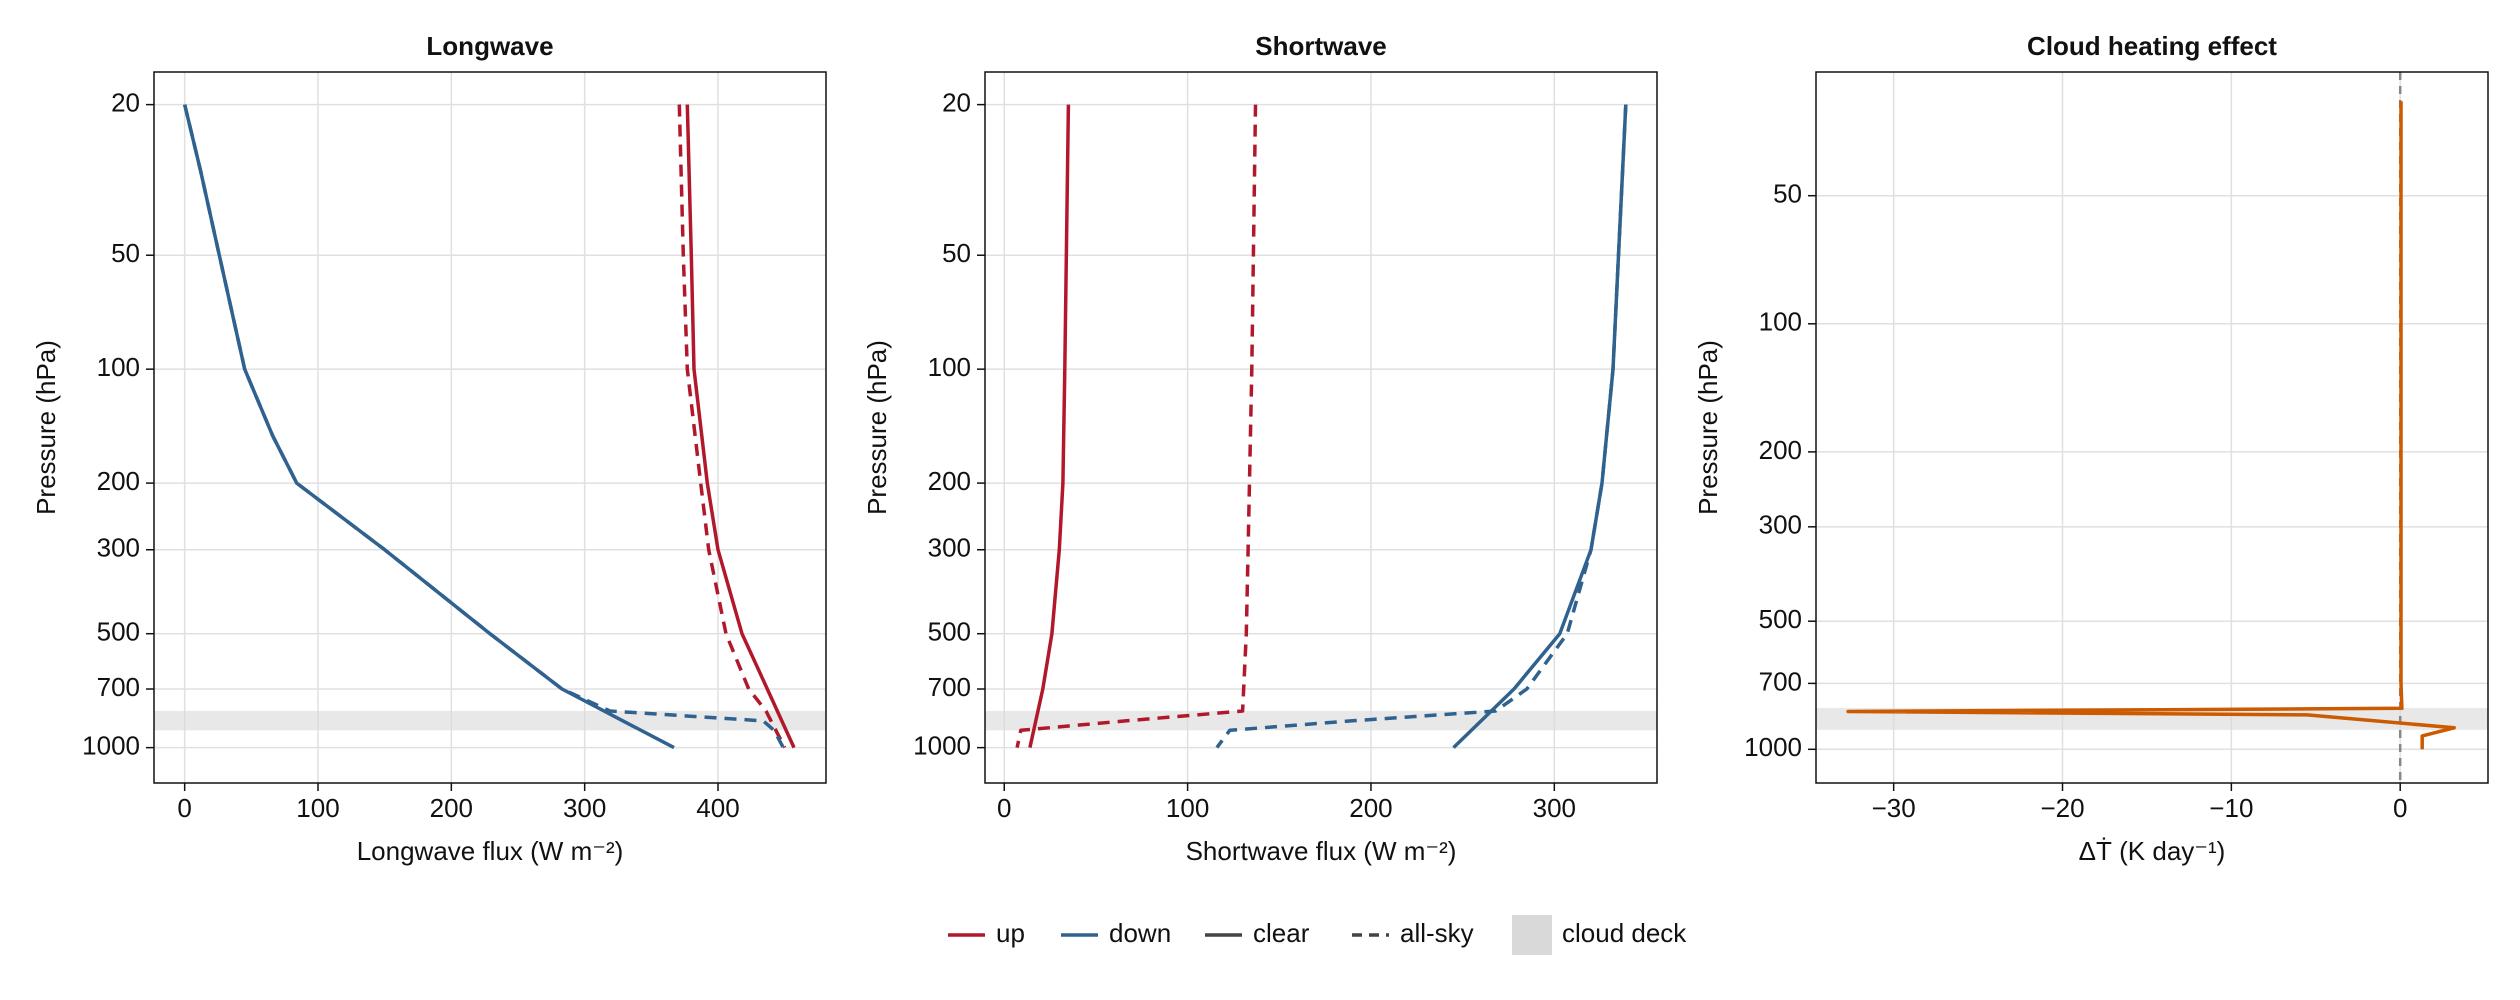  What do you see at coordinates (1321, 851) in the screenshot?
I see `x-axis-label: Shortwave flux (W m⁻²)` at bounding box center [1321, 851].